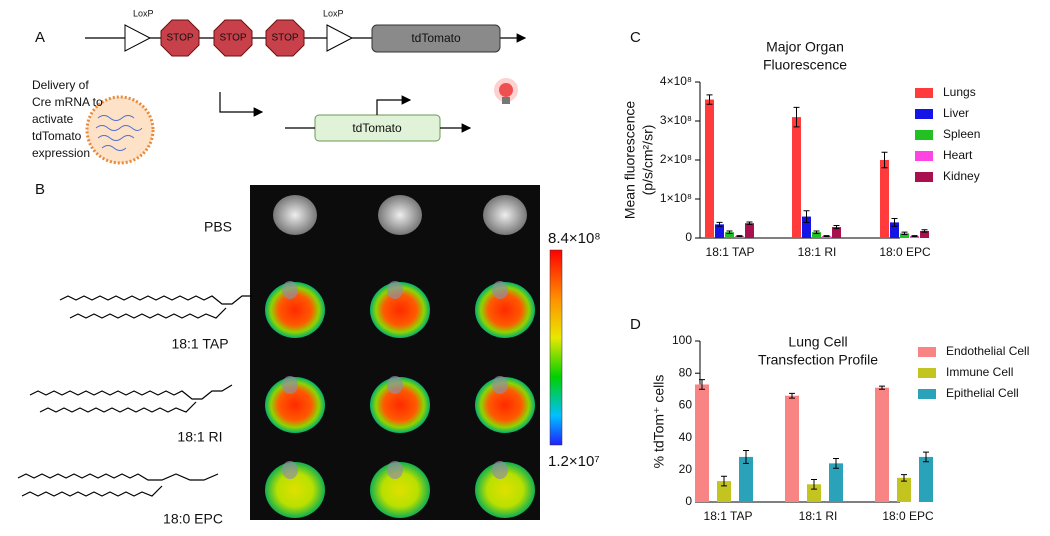 This screenshot has height=536, width=1050. What do you see at coordinates (961, 134) in the screenshot?
I see `legend-label: Spleen` at bounding box center [961, 134].